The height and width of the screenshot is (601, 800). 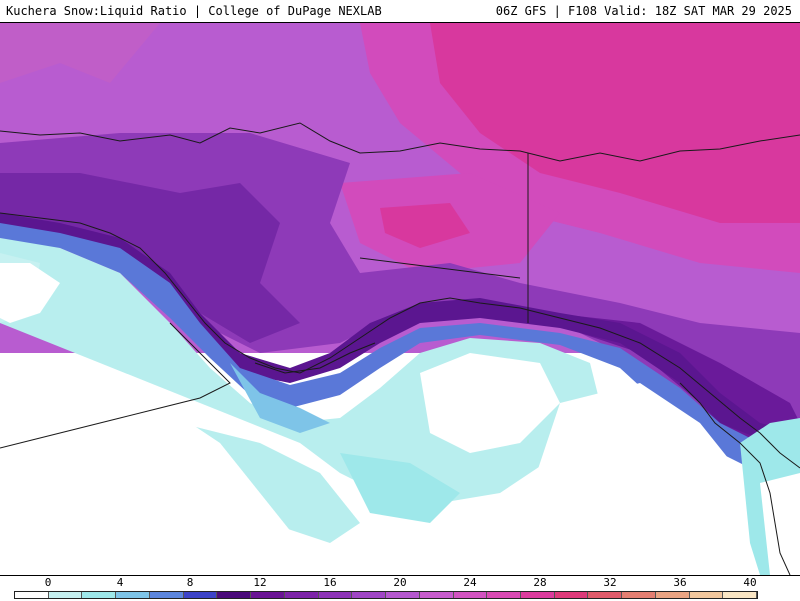 I want to click on inland-line, so click(x=440, y=268).